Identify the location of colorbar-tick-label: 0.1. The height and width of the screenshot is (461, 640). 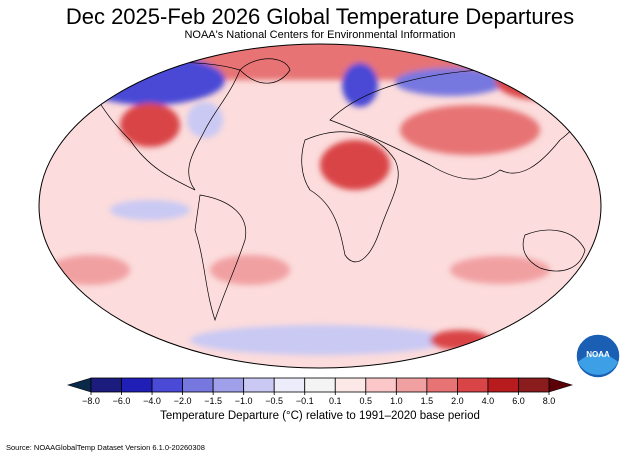
(335, 401).